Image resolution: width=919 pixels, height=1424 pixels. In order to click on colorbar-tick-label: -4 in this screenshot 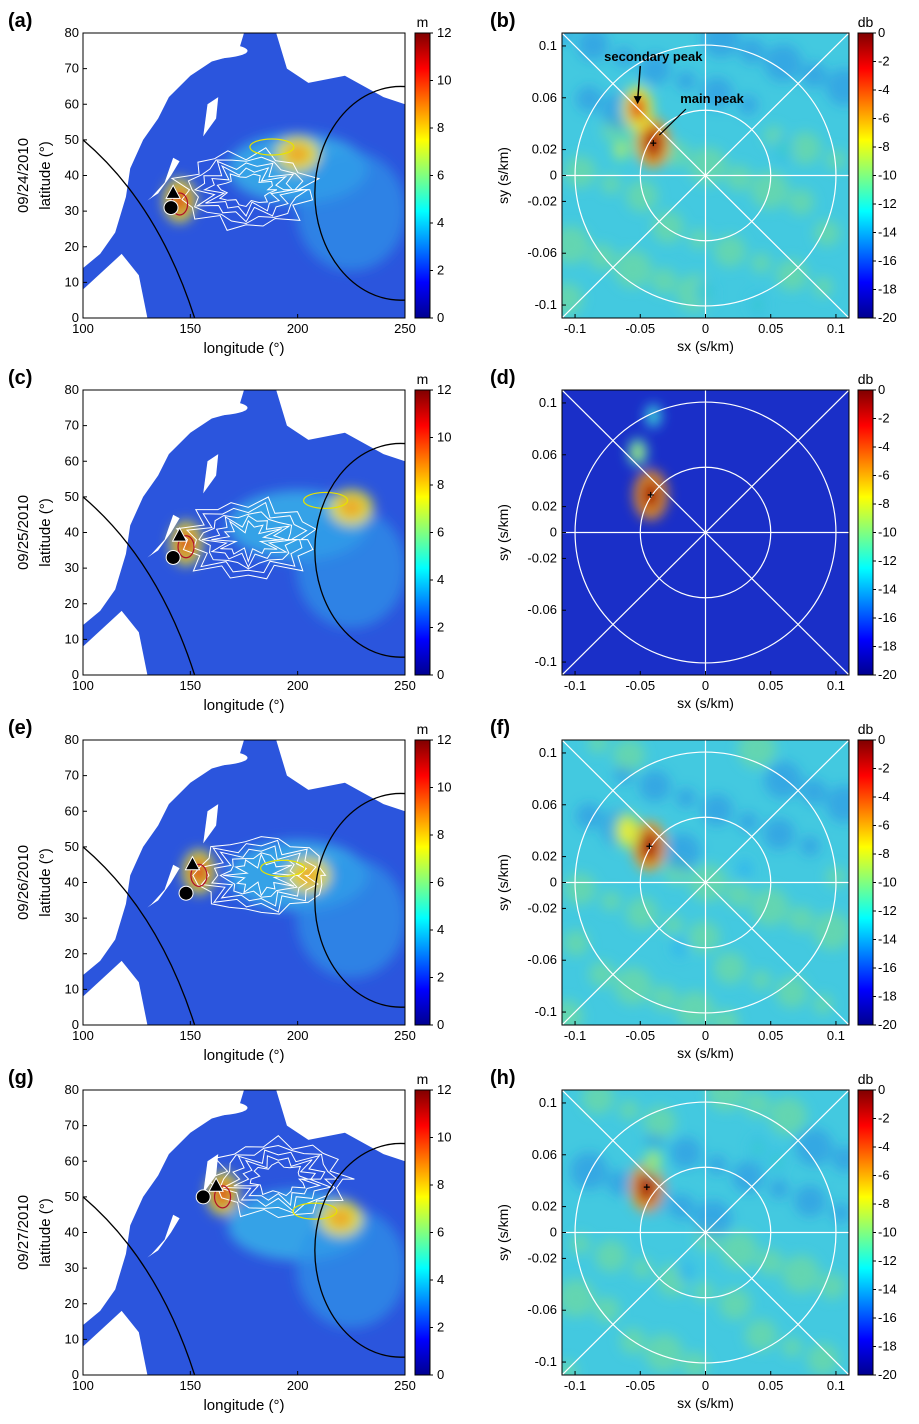, I will do `click(884, 446)`.